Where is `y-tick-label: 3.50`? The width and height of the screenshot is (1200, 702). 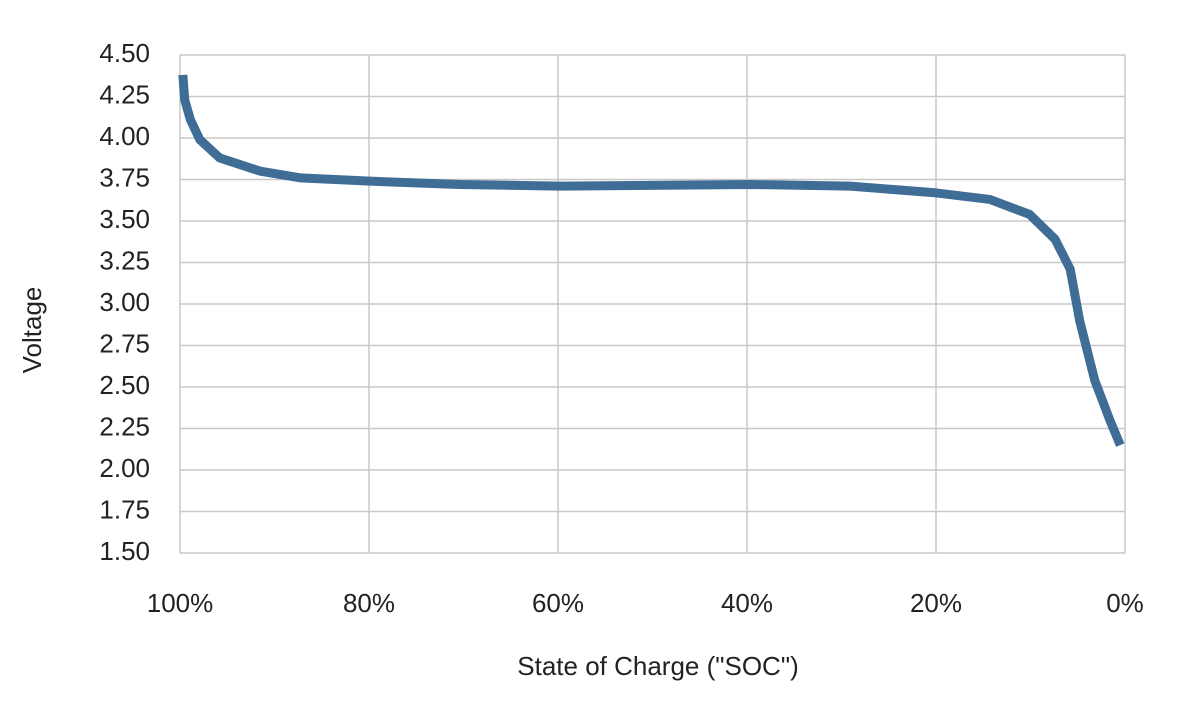 y-tick-label: 3.50 is located at coordinates (124, 219).